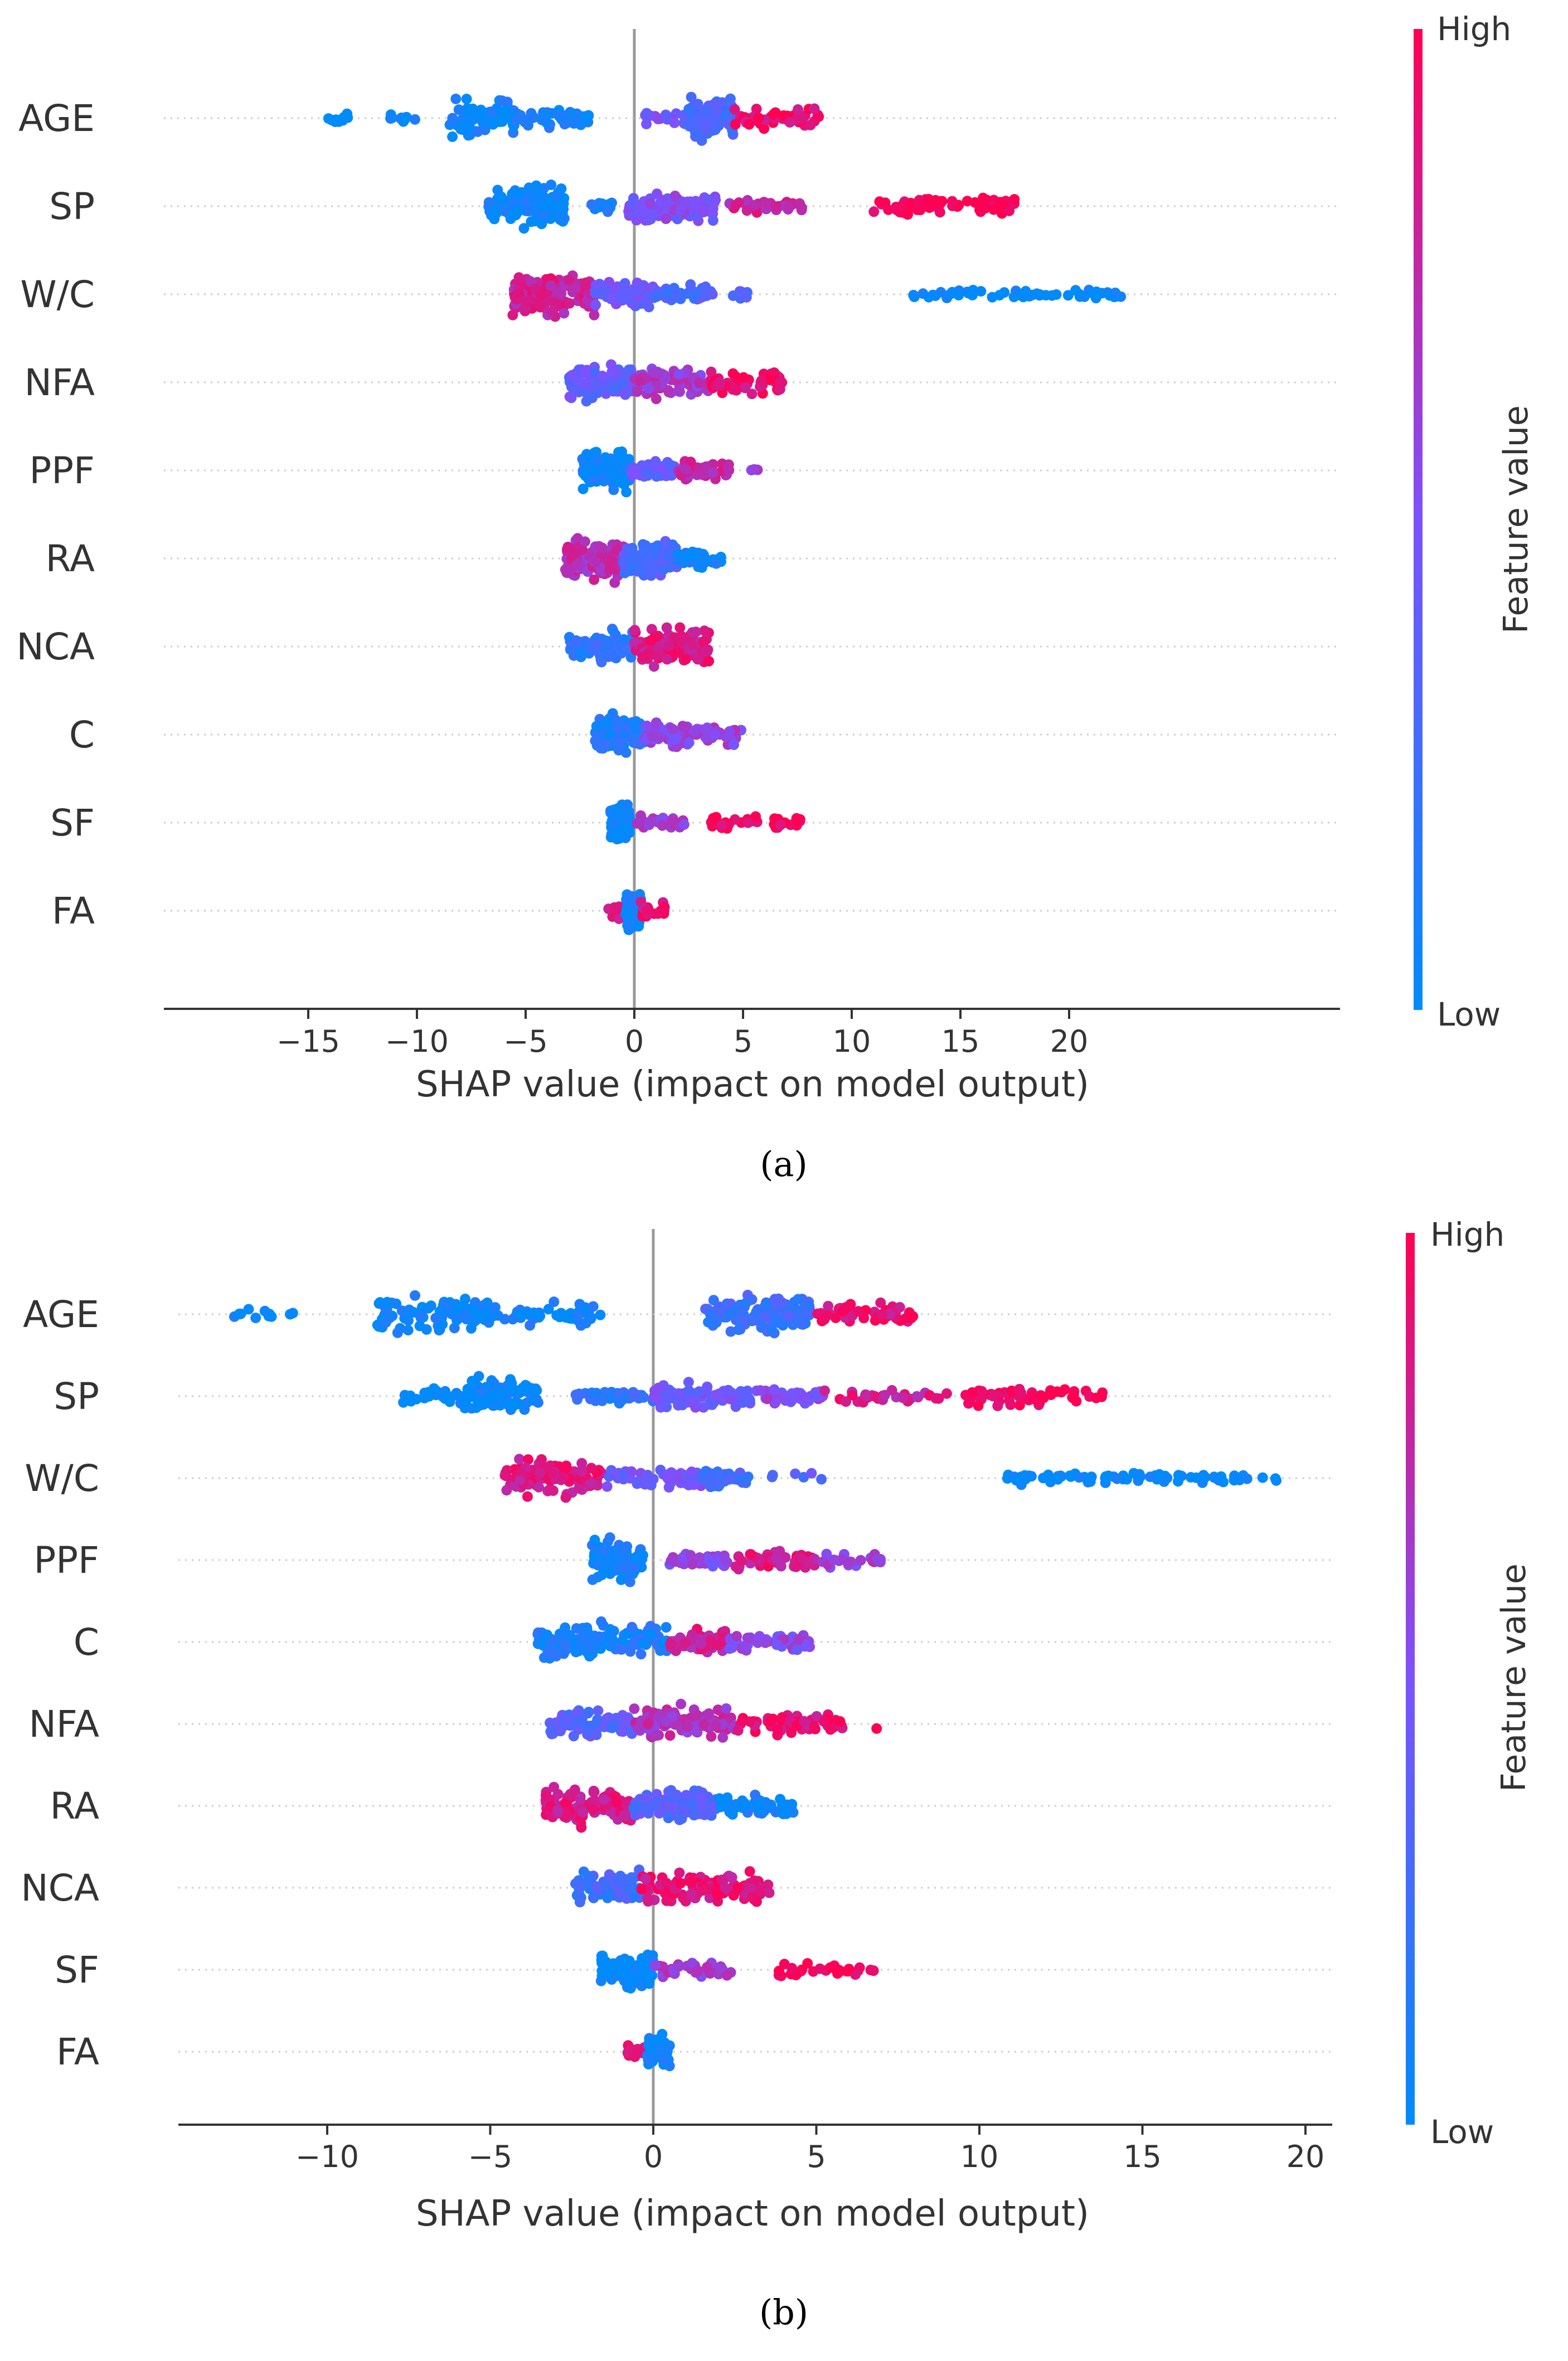 The image size is (1568, 2361). Describe the element at coordinates (1418, 519) in the screenshot. I see `colorbar` at that location.